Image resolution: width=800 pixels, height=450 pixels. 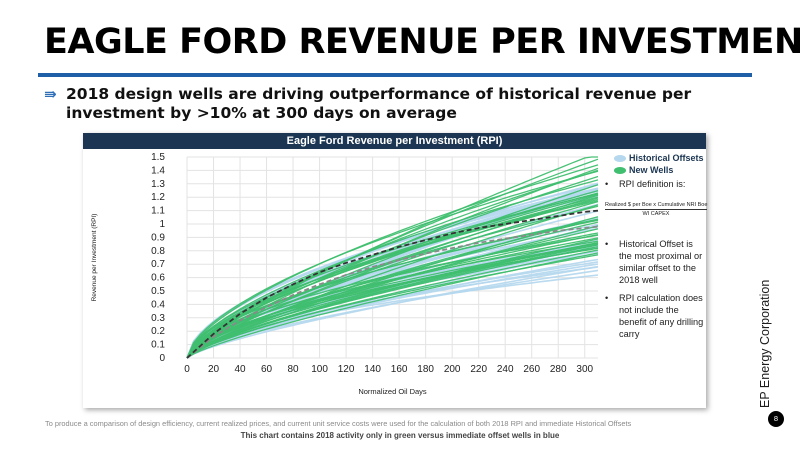 I want to click on y-tick-label: 1.1, so click(x=158, y=211).